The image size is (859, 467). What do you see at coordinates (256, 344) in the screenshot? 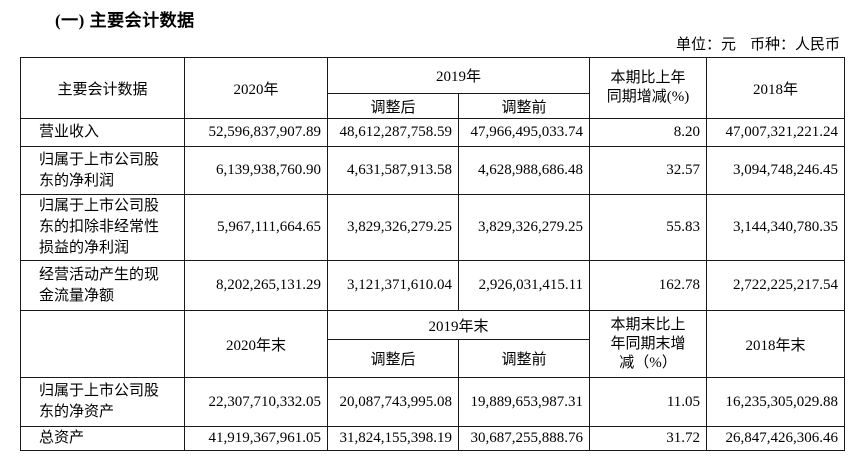
I see `header-2020-end: 2020年末` at bounding box center [256, 344].